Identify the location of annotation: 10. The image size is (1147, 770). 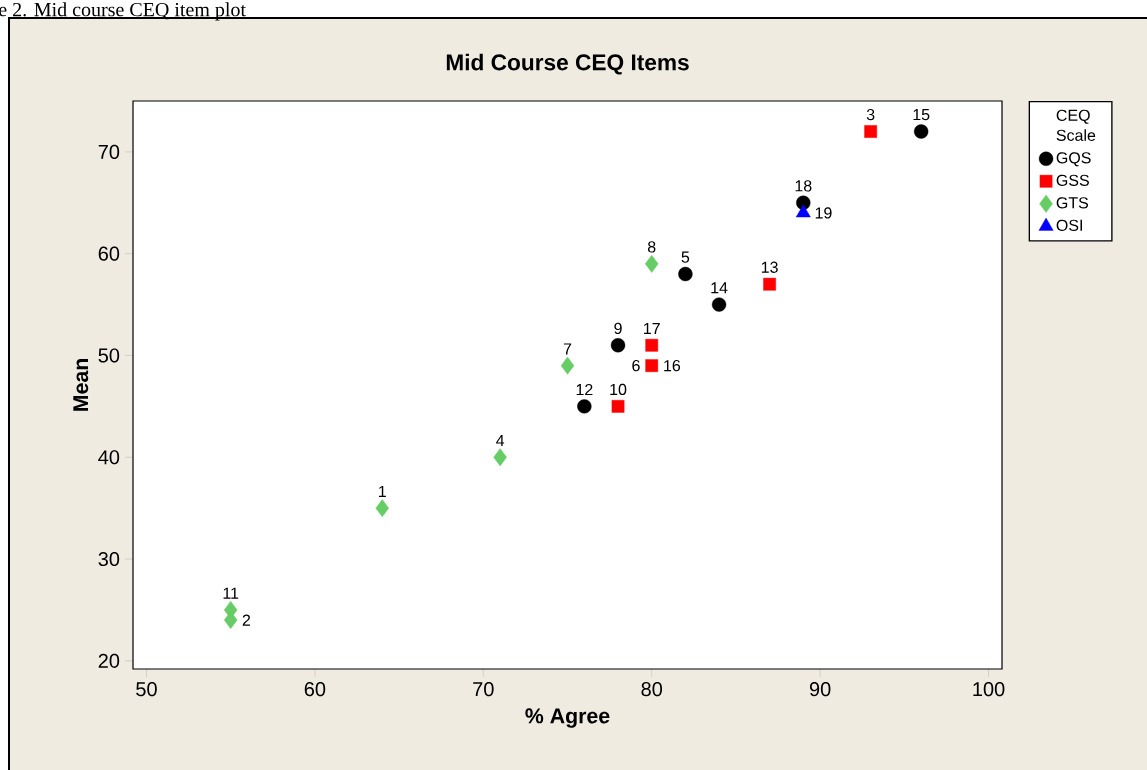
(618, 389).